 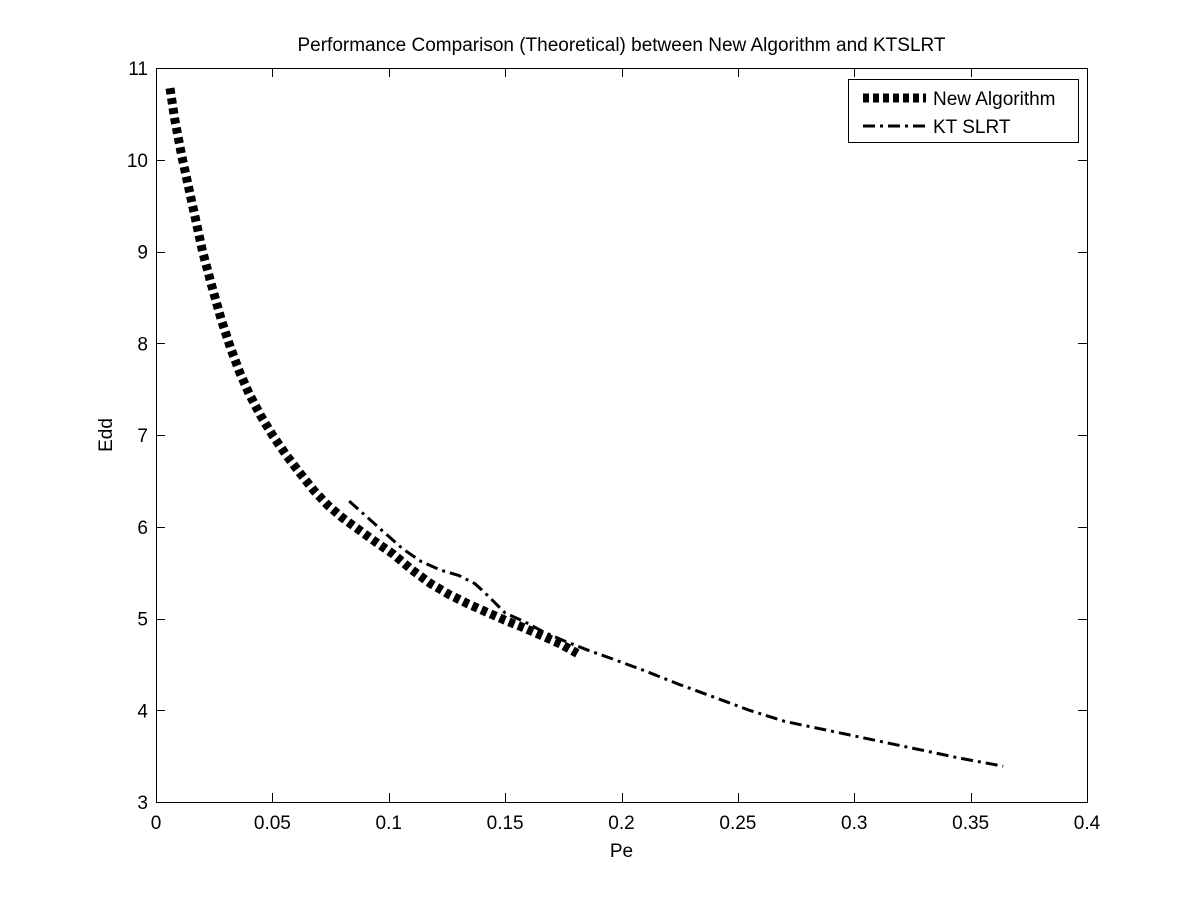 What do you see at coordinates (106, 435) in the screenshot?
I see `y-axis-label: Edd` at bounding box center [106, 435].